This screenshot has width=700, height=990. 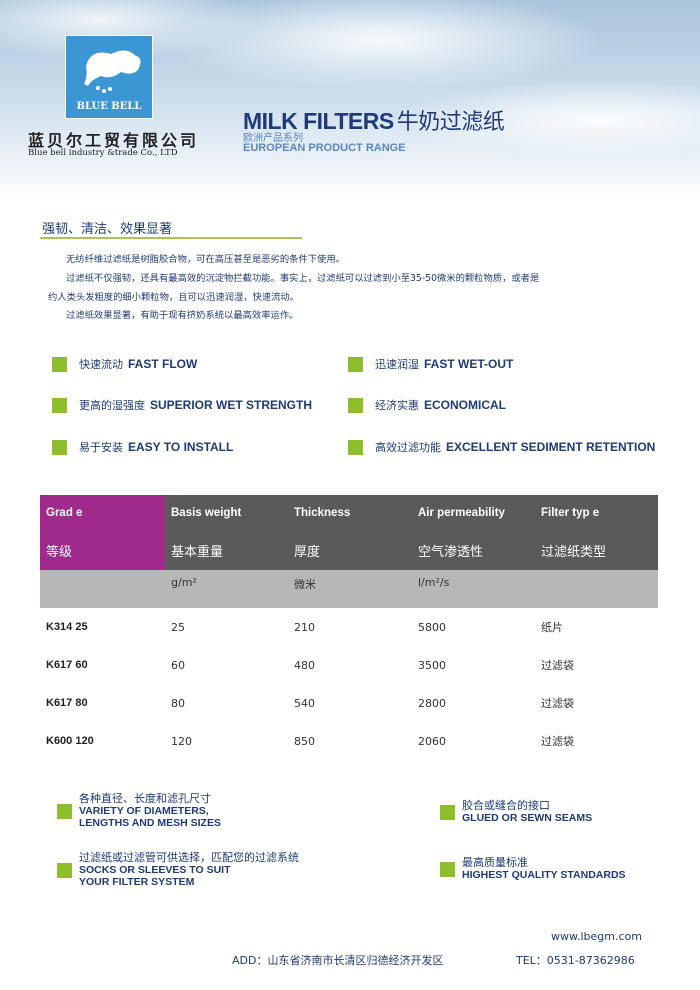 What do you see at coordinates (432, 703) in the screenshot?
I see `cell: 2800` at bounding box center [432, 703].